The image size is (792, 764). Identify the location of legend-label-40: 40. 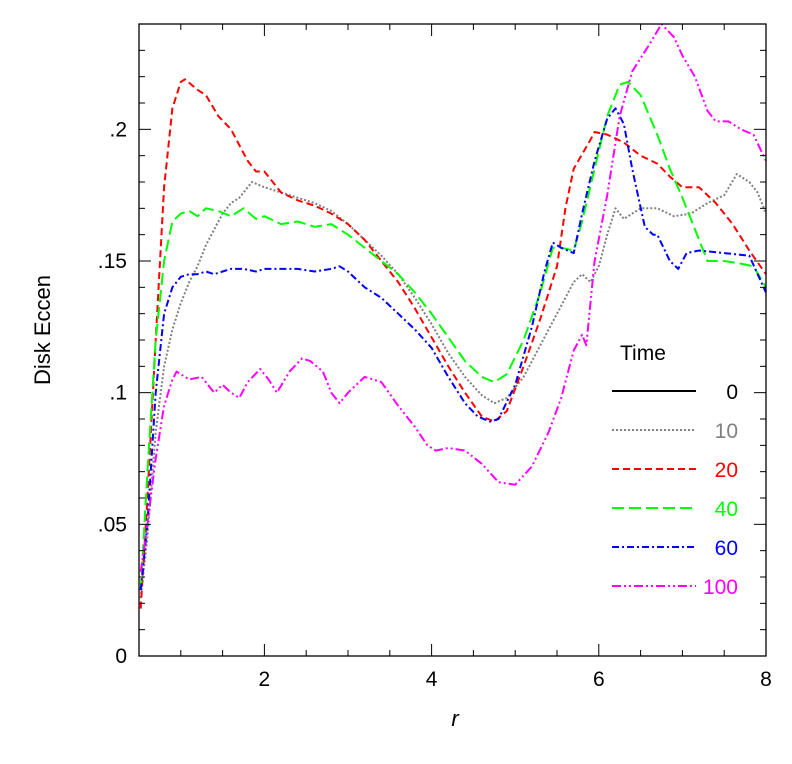
(726, 509).